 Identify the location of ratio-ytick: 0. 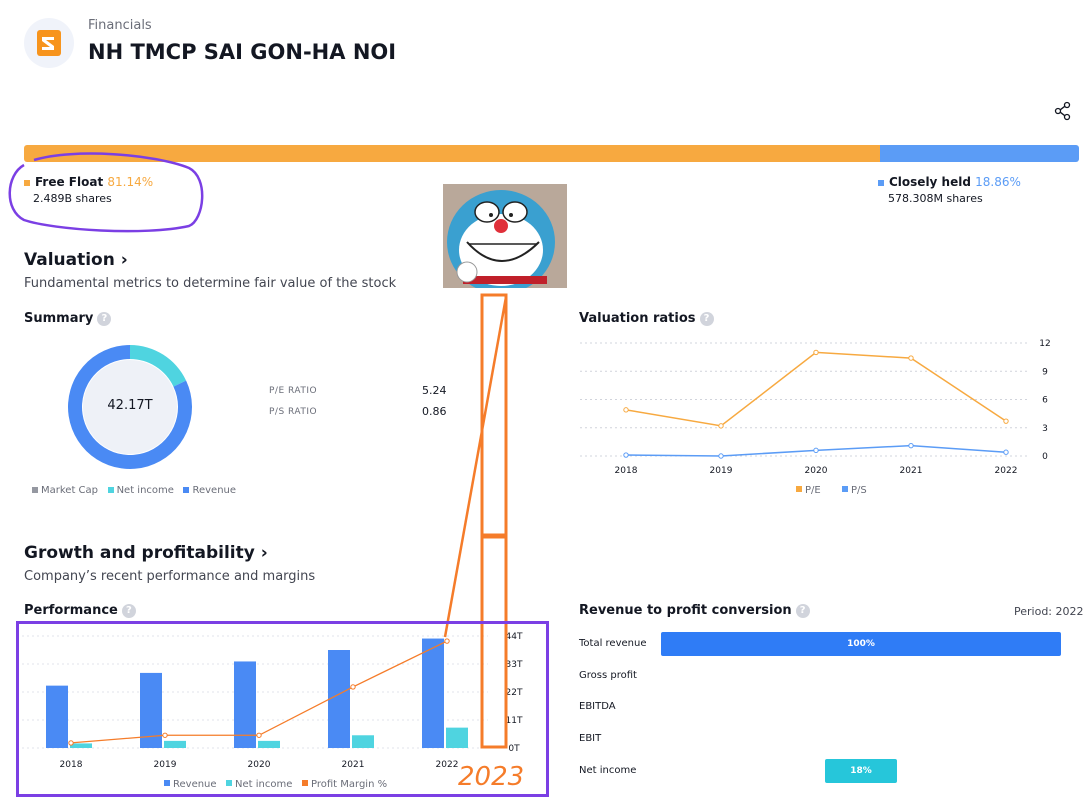
(1045, 457).